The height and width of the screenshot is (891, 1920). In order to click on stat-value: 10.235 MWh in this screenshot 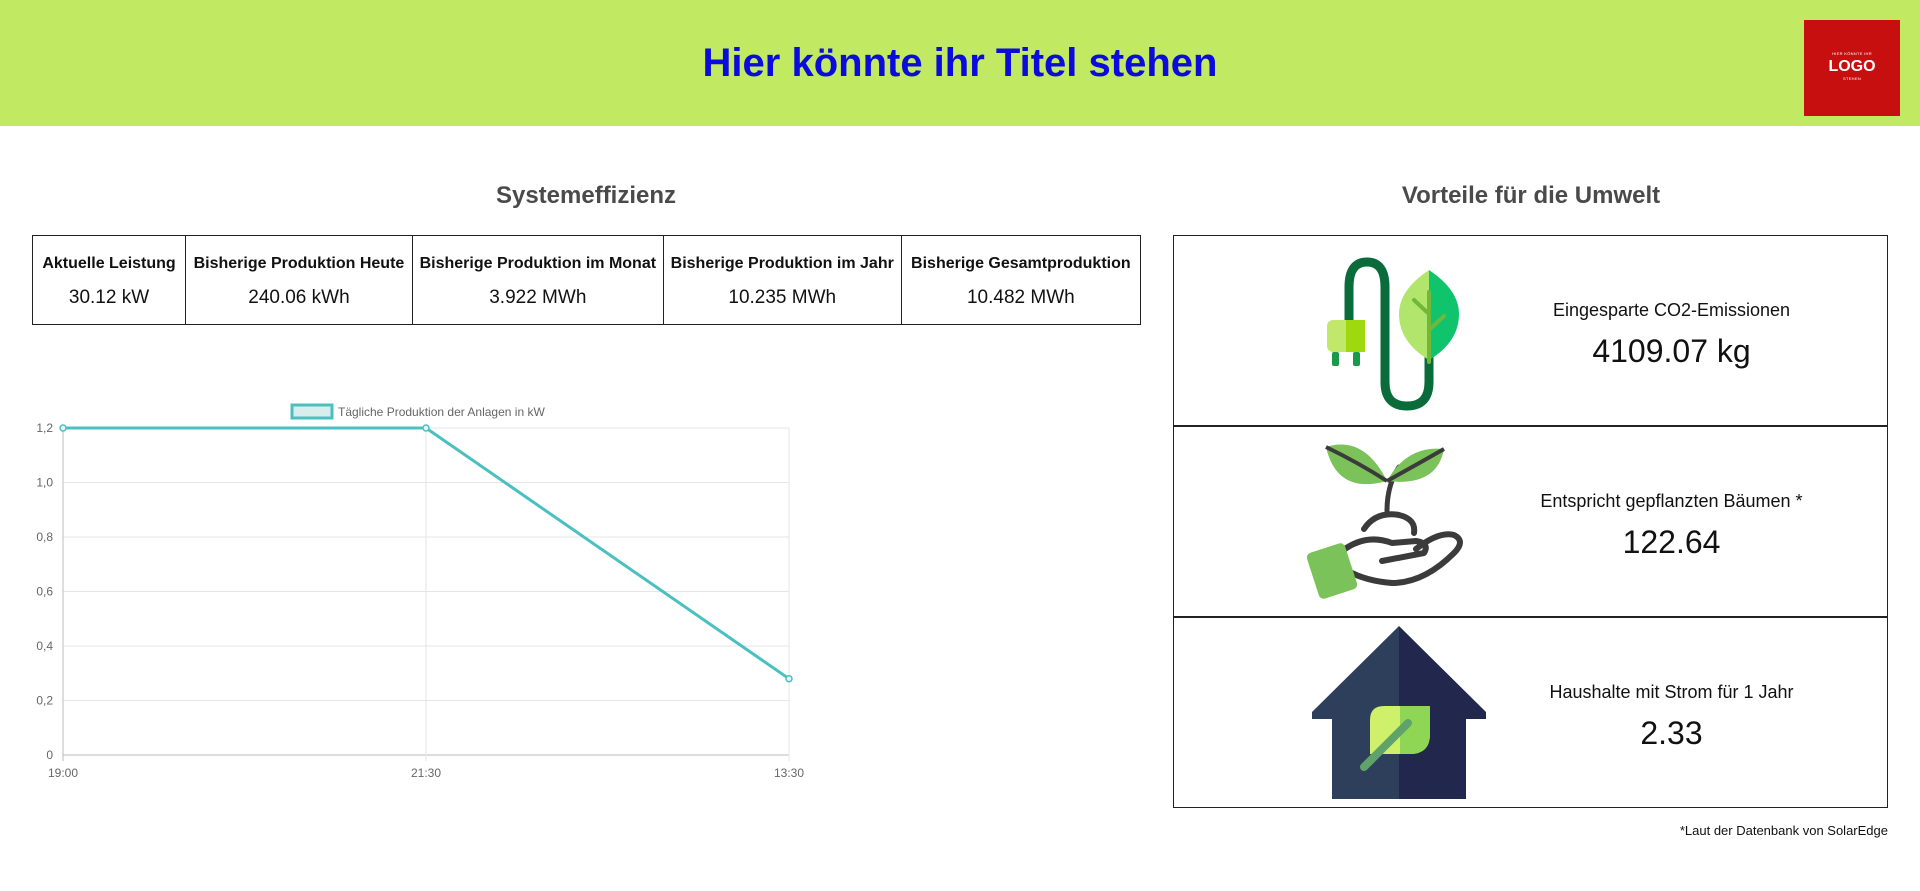, I will do `click(782, 297)`.